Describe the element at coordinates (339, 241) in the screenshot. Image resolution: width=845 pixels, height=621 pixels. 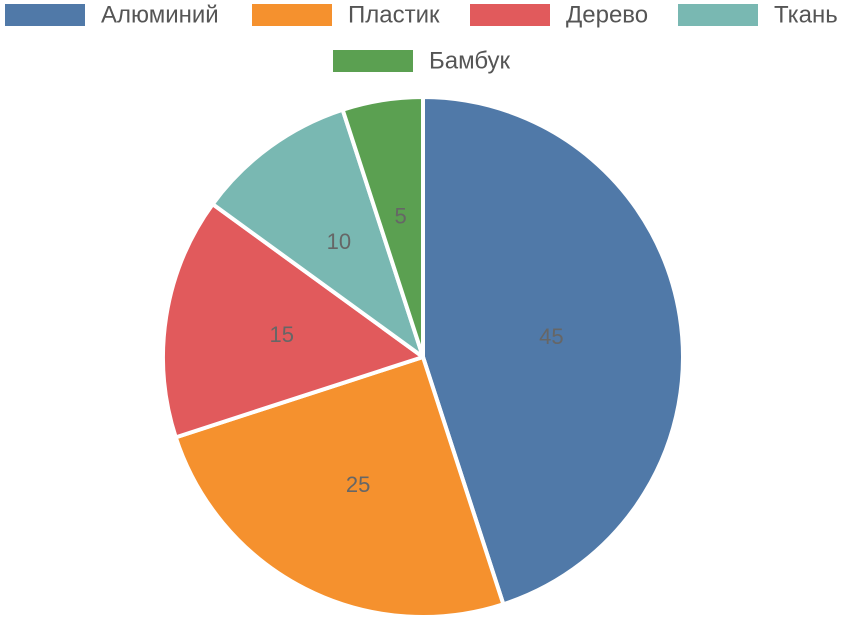
I see `slice-value-label: 10` at that location.